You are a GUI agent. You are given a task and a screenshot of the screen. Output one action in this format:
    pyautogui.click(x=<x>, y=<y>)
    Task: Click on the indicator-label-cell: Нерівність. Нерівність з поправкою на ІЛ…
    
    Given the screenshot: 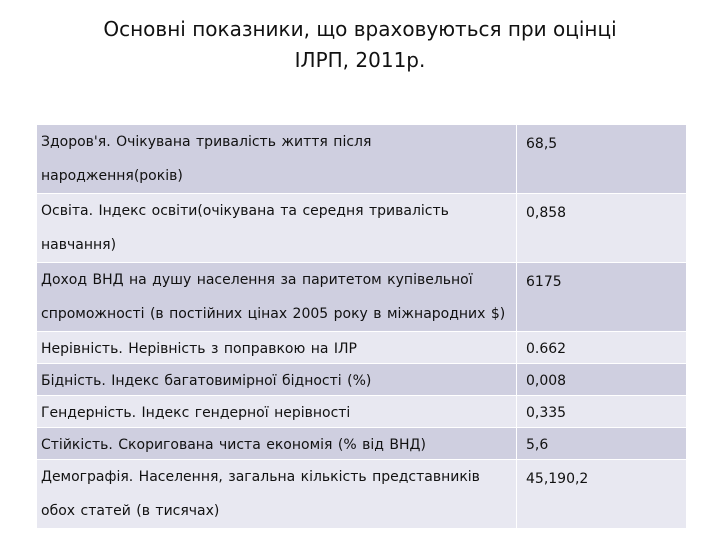 What is the action you would take?
    pyautogui.click(x=276, y=347)
    